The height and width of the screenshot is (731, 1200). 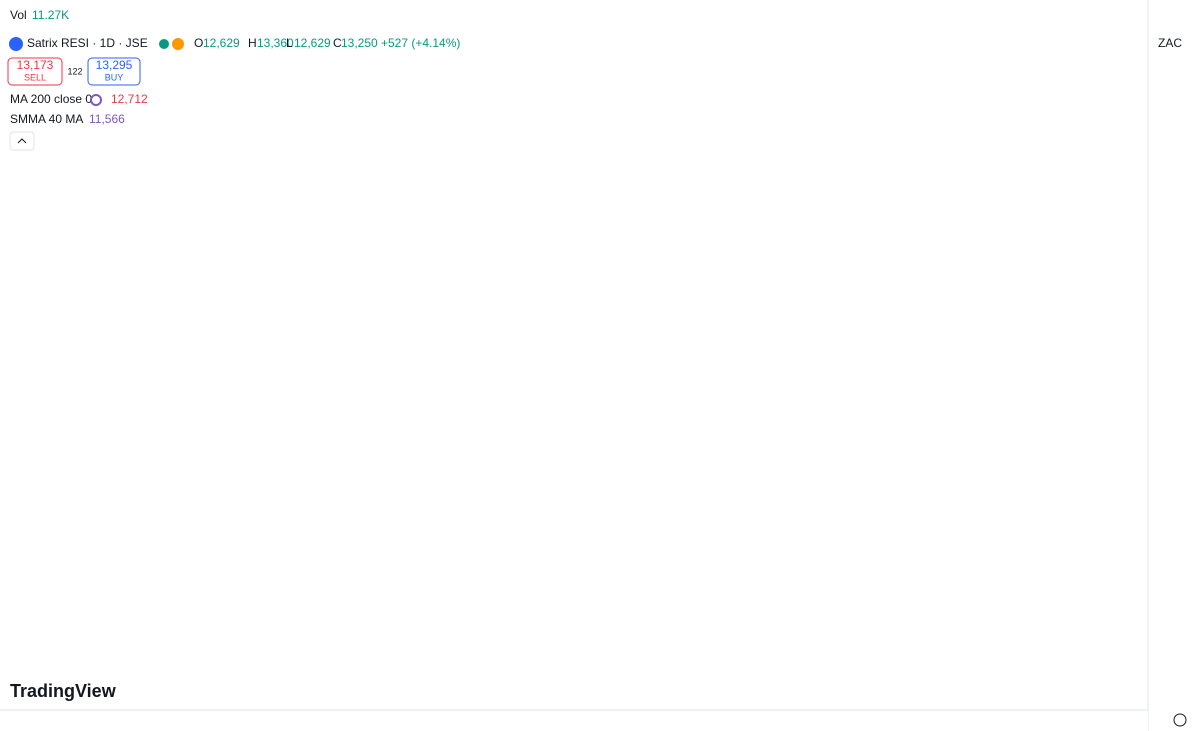 I want to click on symbol: Satrix RESI · 1D · JSE, so click(x=87, y=43).